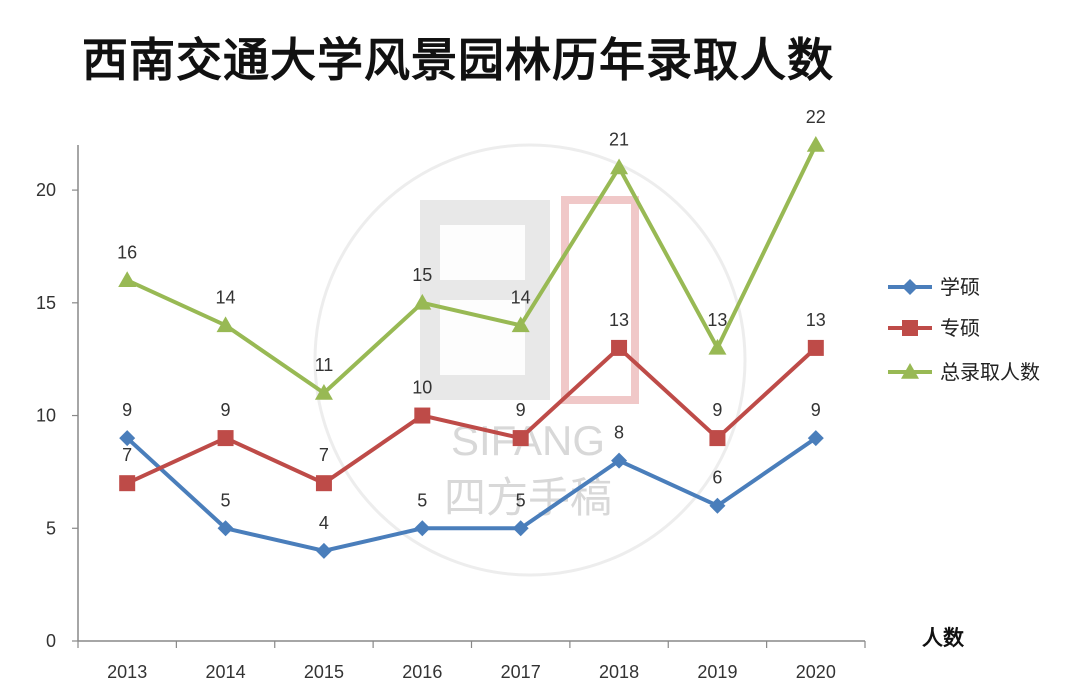 This screenshot has height=694, width=1080. What do you see at coordinates (717, 672) in the screenshot?
I see `x-tick-label: 2019` at bounding box center [717, 672].